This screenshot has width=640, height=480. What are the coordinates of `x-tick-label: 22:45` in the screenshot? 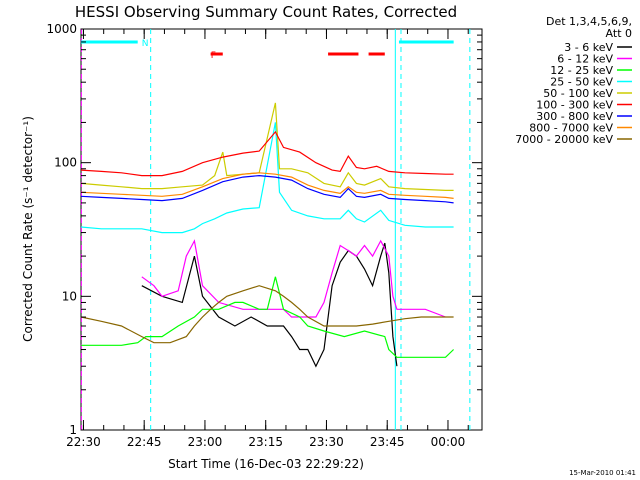 It's located at (144, 442).